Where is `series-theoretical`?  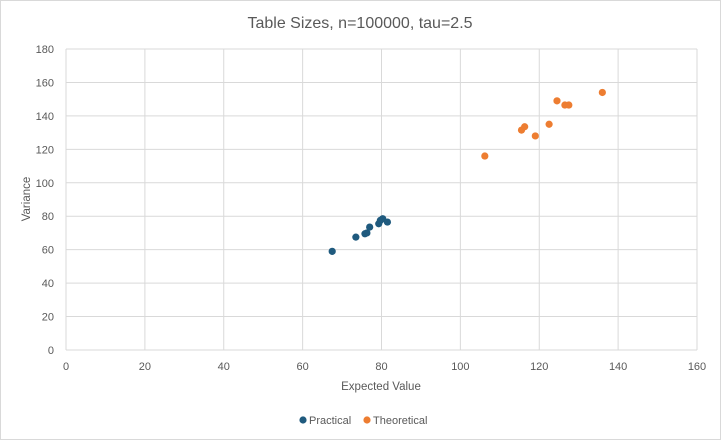
series-theoretical is located at coordinates (543, 124).